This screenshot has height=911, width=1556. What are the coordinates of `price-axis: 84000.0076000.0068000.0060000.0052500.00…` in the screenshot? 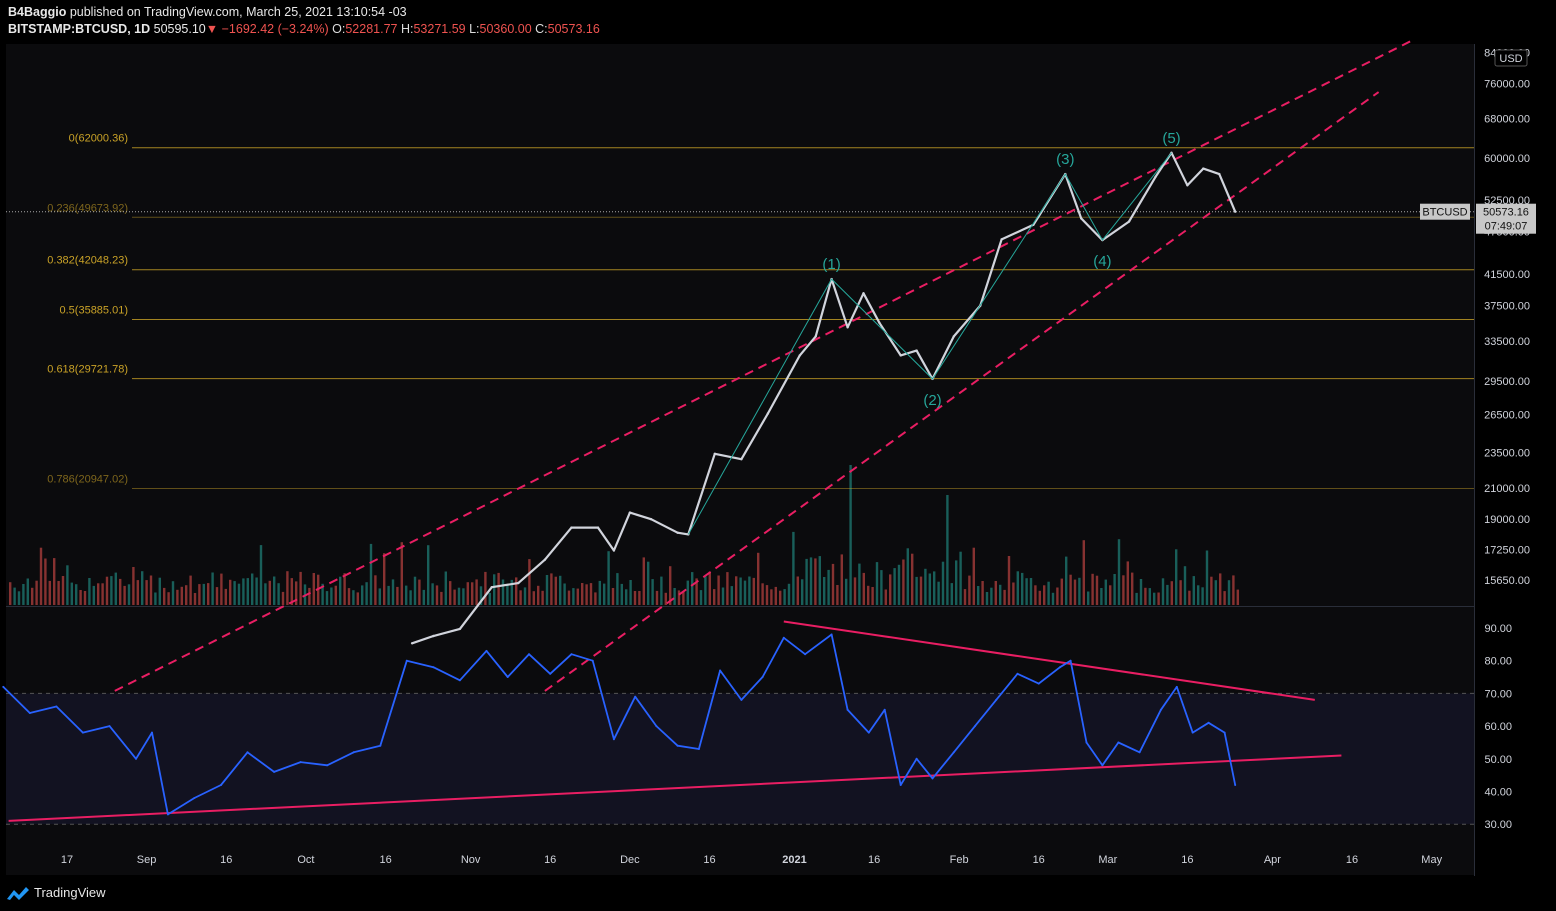 It's located at (1507, 317).